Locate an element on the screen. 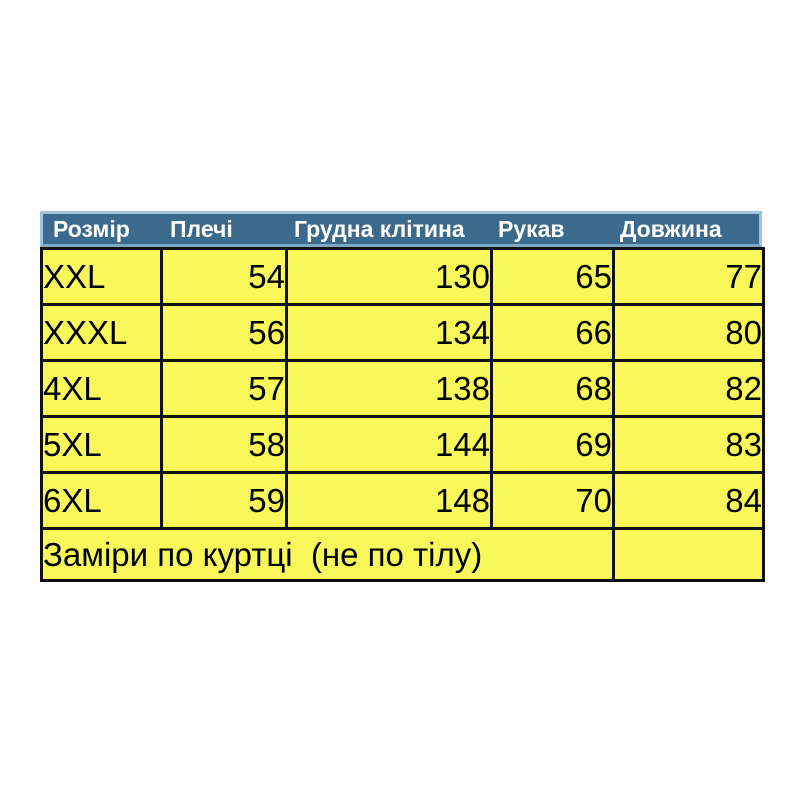 The height and width of the screenshot is (800, 800). length-cell: 84 is located at coordinates (688, 500).